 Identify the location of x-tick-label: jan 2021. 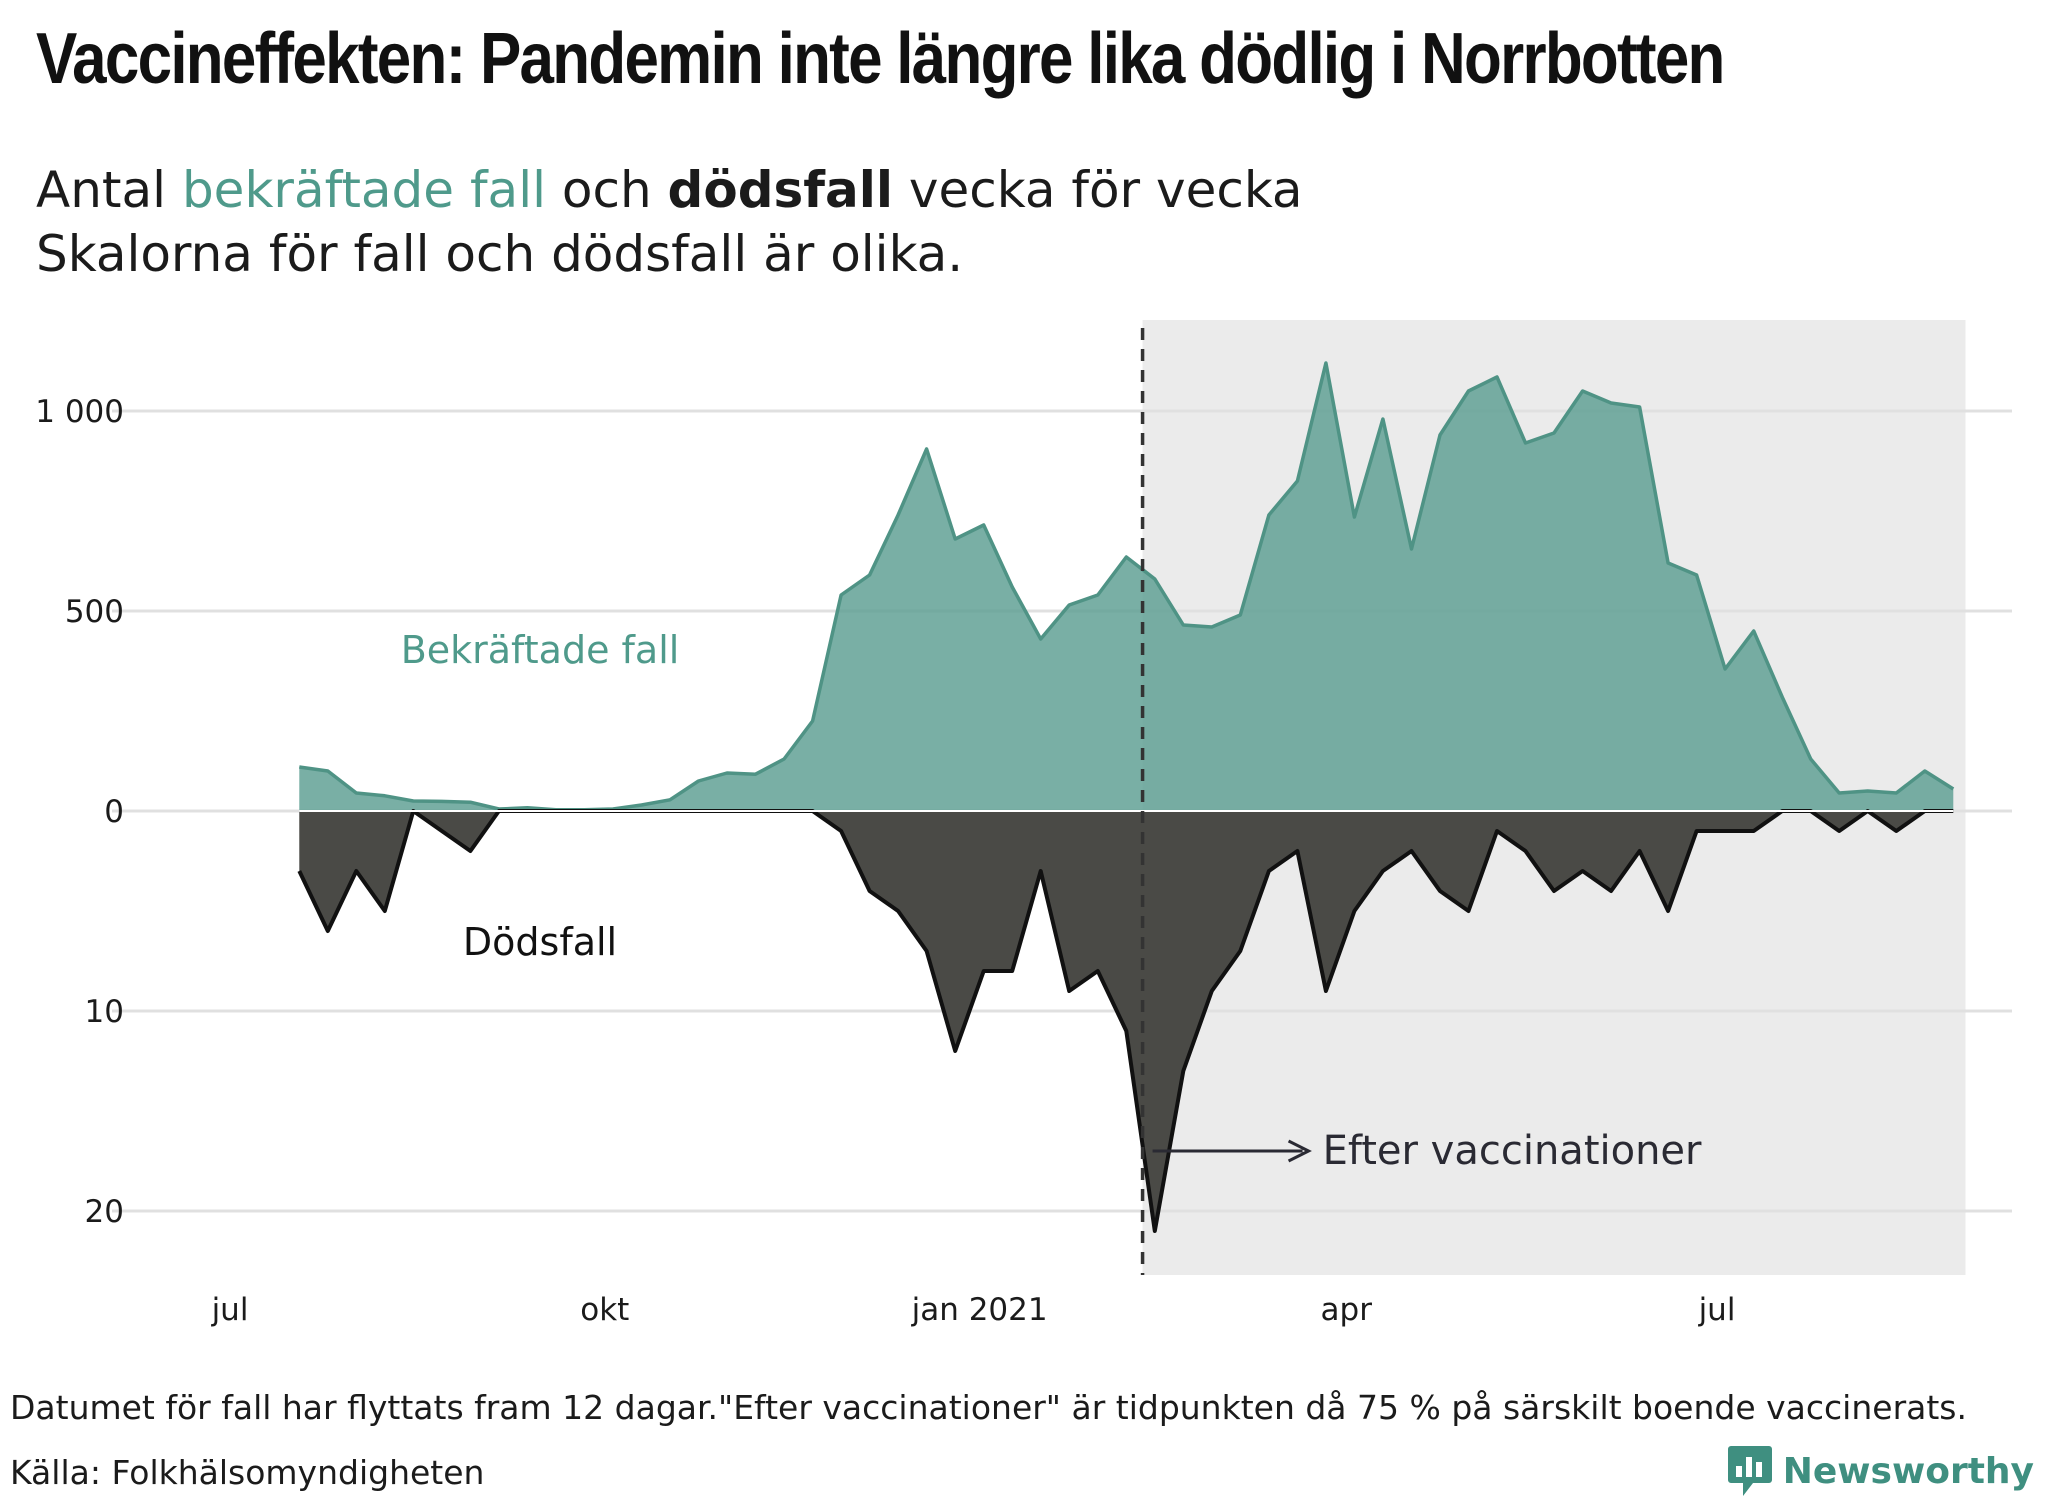
(979, 1310).